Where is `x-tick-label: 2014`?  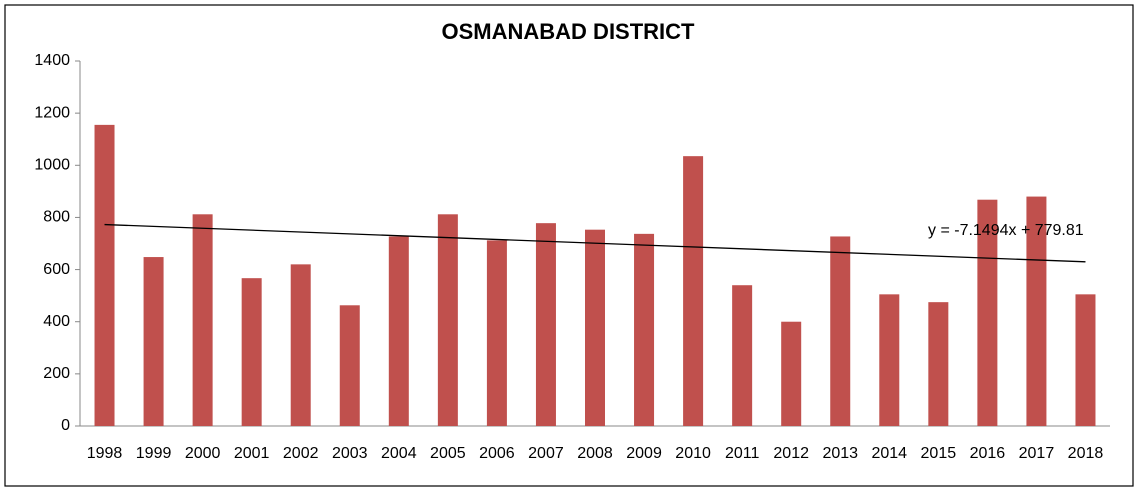 x-tick-label: 2014 is located at coordinates (889, 453).